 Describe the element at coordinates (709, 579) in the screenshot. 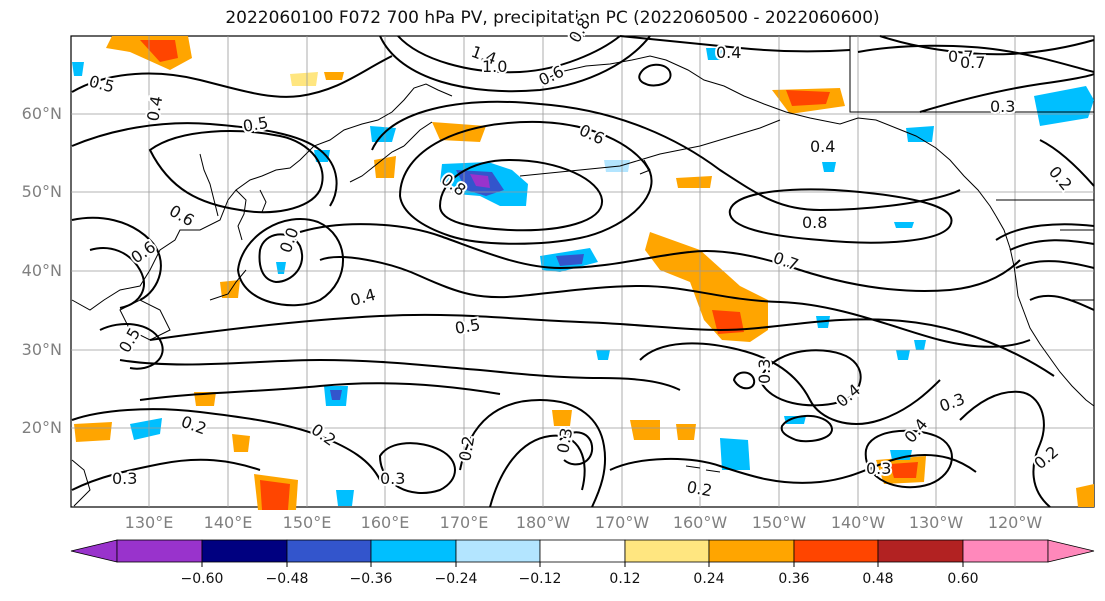

I see `colorbar-tick-label: 0.24` at that location.